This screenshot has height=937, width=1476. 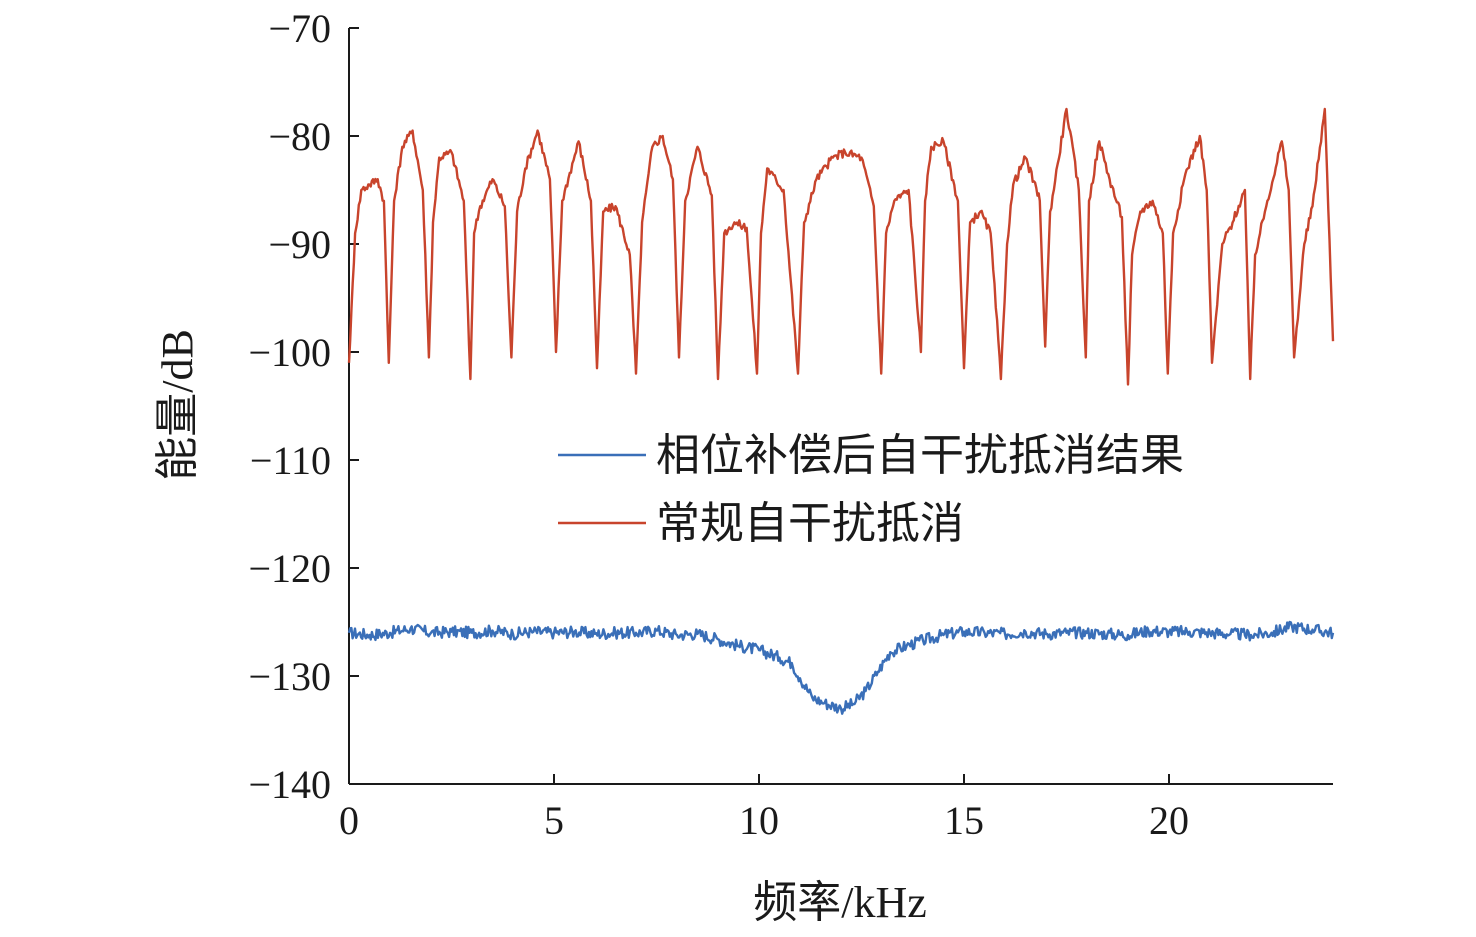 I want to click on x-tick-label: 20, so click(x=1169, y=820).